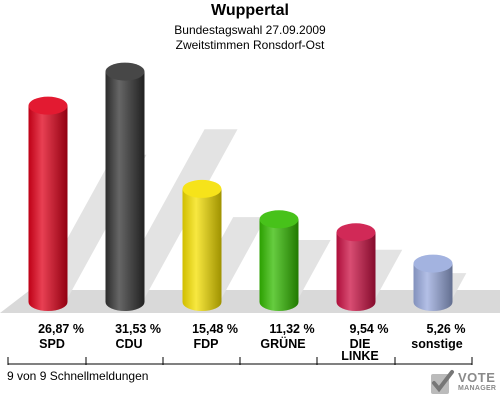  Describe the element at coordinates (250, 10) in the screenshot. I see `chart-title: Wuppertal` at that location.